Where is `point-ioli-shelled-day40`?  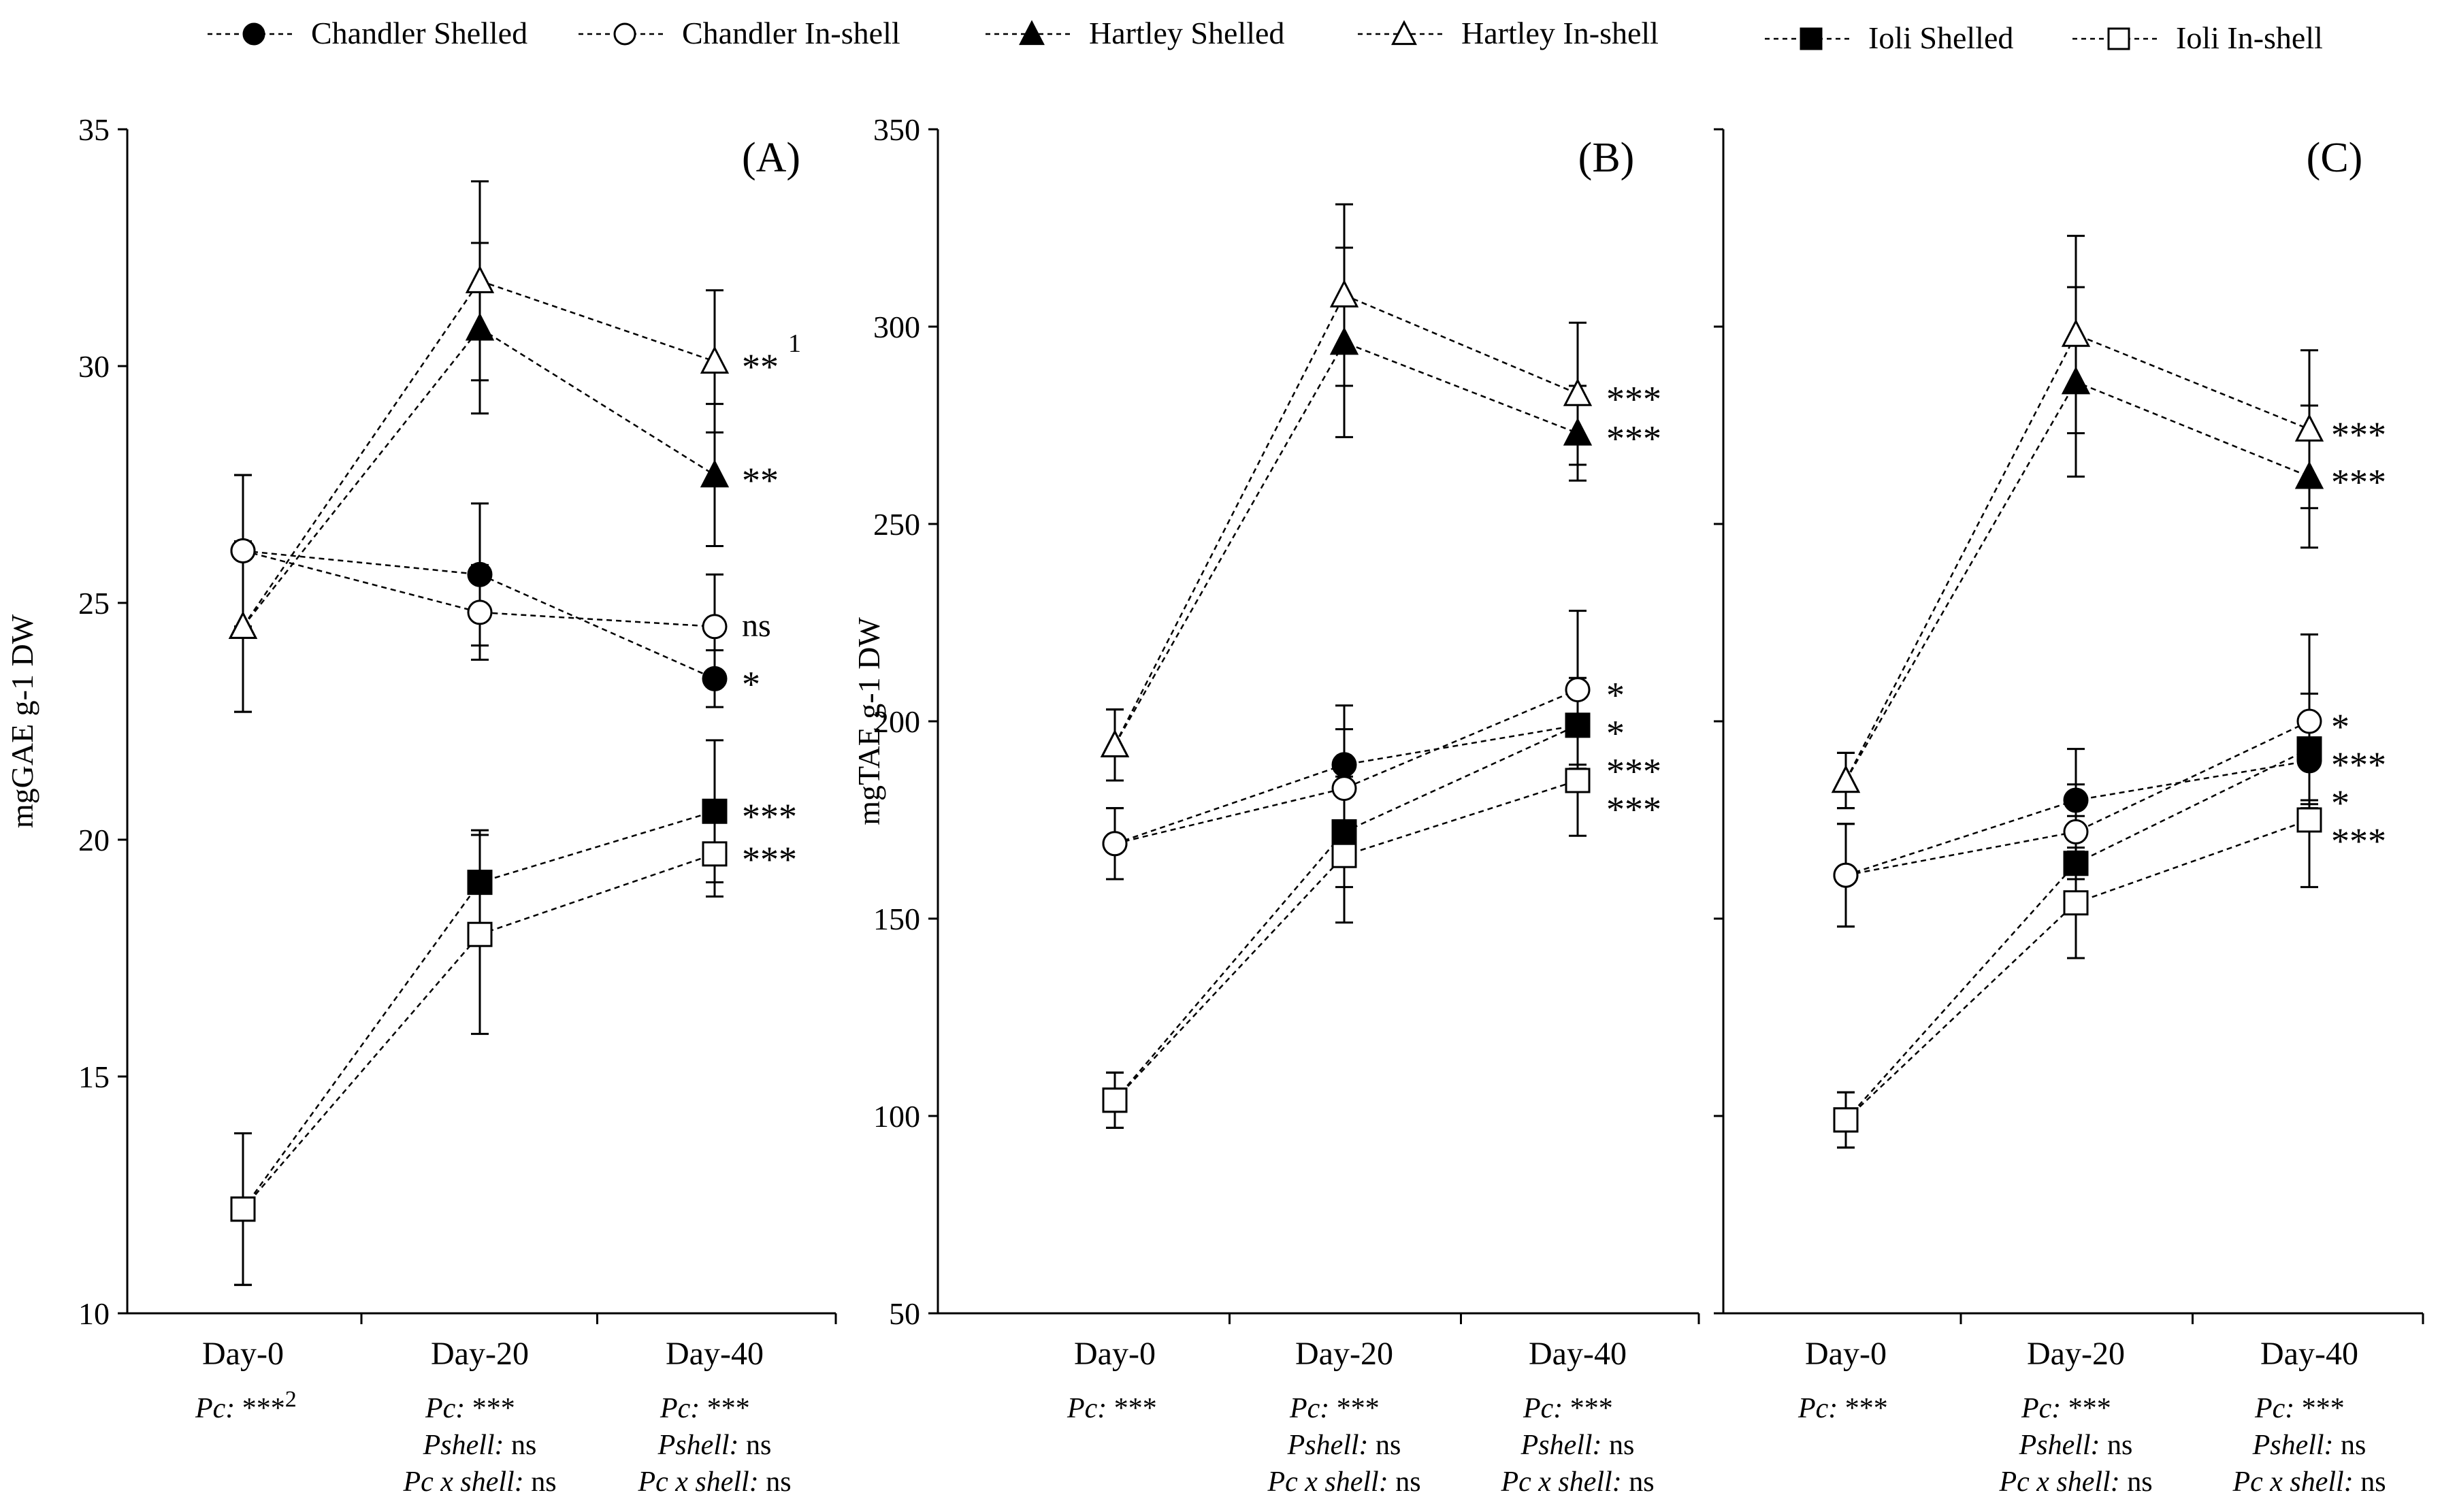 point-ioli-shelled-day40 is located at coordinates (715, 811).